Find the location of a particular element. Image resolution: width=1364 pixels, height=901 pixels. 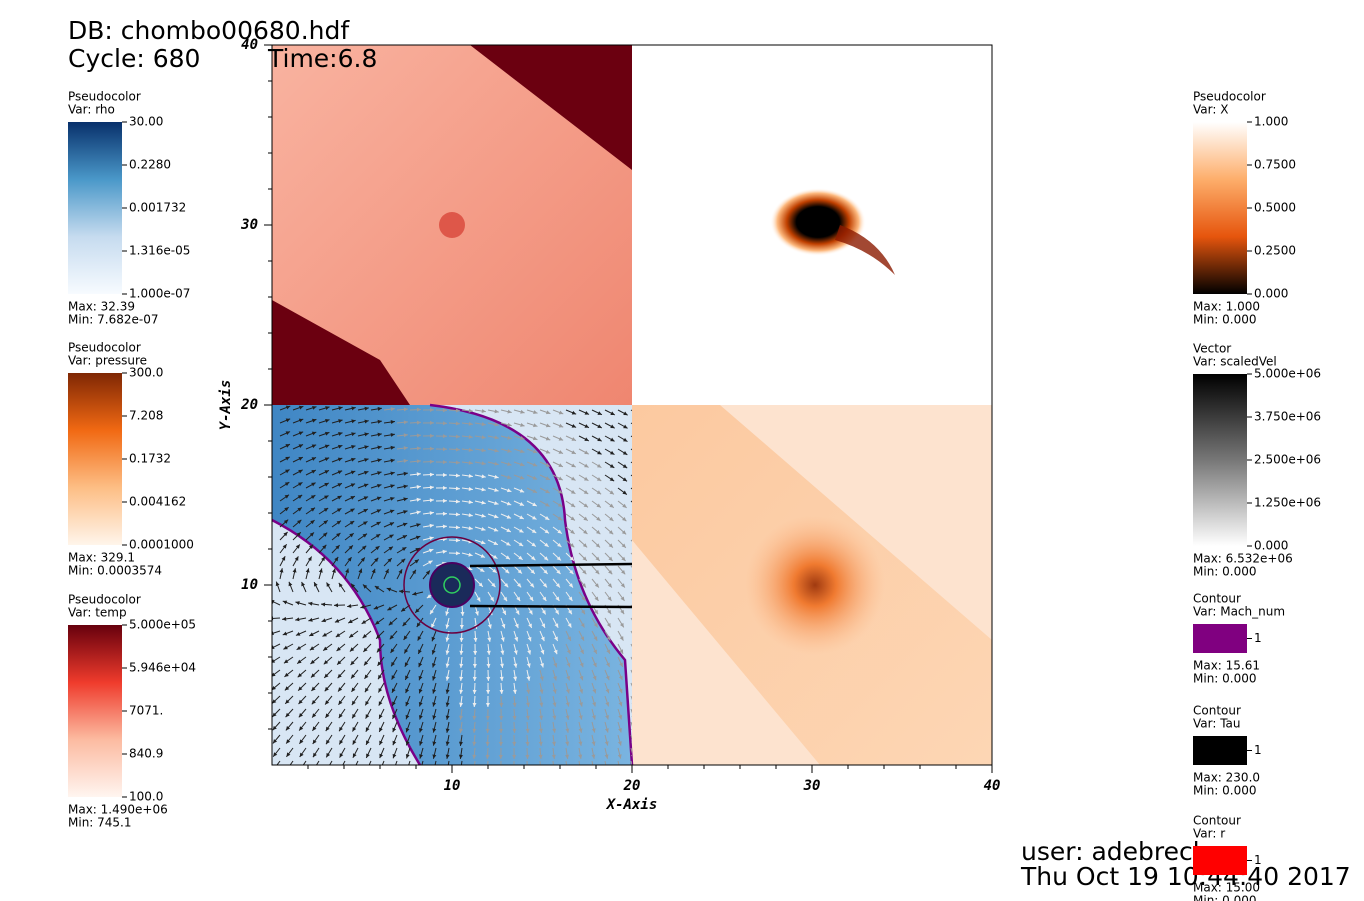

legend-tick-label: 0.000 is located at coordinates (1271, 294).